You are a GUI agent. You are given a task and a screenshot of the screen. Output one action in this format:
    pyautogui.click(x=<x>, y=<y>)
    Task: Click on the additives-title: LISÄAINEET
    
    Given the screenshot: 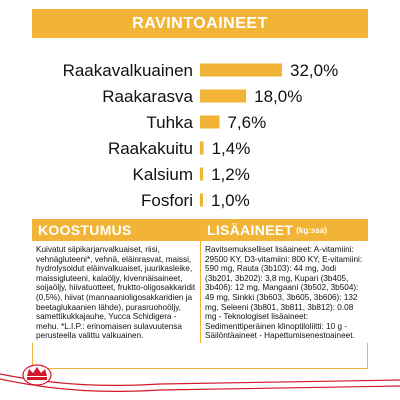 What is the action you would take?
    pyautogui.click(x=250, y=230)
    